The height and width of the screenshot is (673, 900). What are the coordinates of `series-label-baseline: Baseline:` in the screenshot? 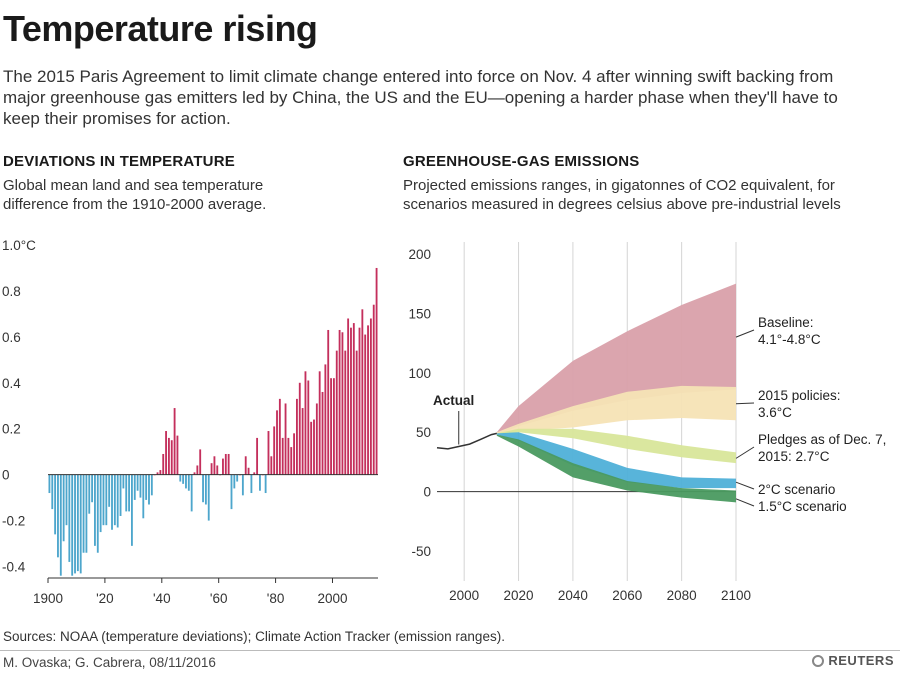 It's located at (786, 322).